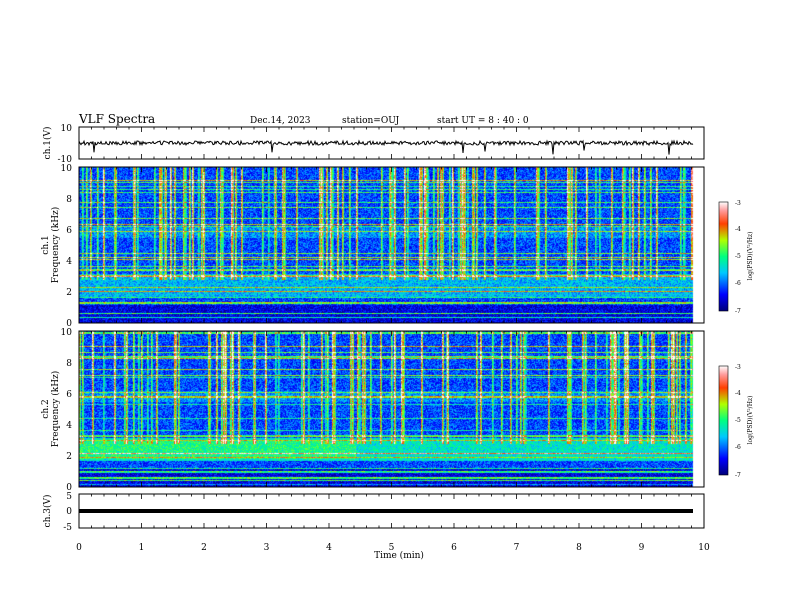  What do you see at coordinates (399, 555) in the screenshot?
I see `x-axis-label: Time (min)` at bounding box center [399, 555].